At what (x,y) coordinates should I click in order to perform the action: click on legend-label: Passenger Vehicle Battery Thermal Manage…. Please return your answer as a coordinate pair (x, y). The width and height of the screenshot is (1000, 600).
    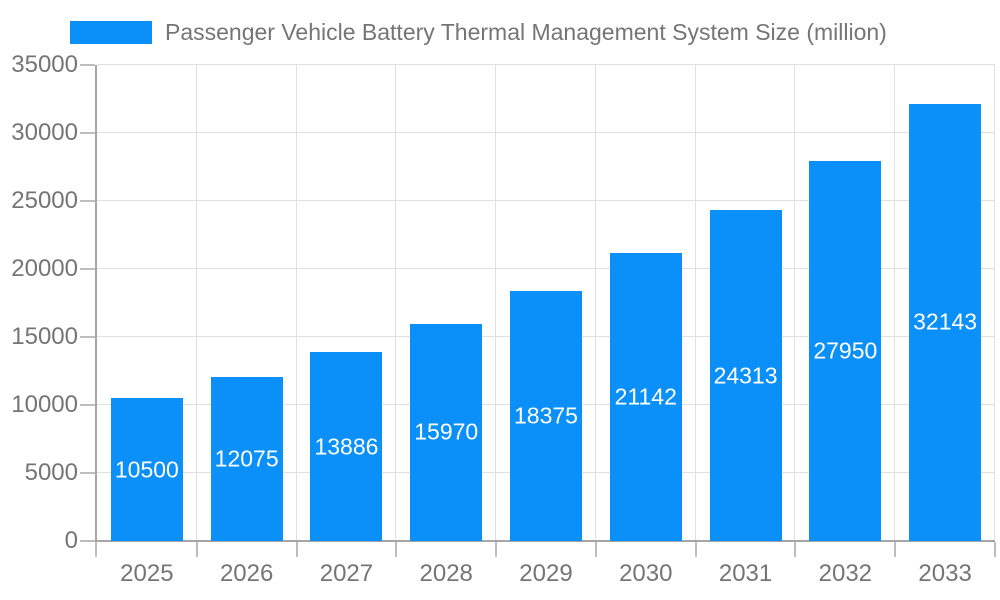
    Looking at the image, I should click on (526, 32).